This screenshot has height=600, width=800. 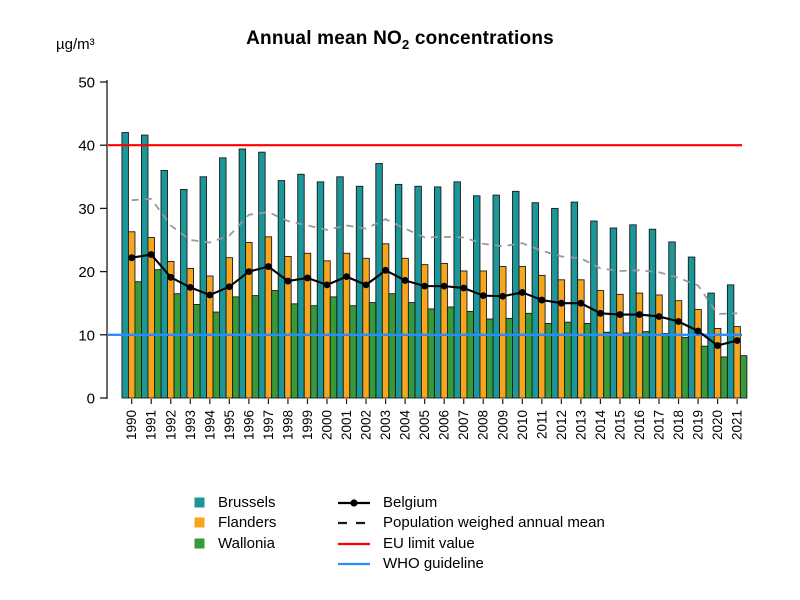 What do you see at coordinates (463, 425) in the screenshot?
I see `x-axis-year-label: 2007` at bounding box center [463, 425].